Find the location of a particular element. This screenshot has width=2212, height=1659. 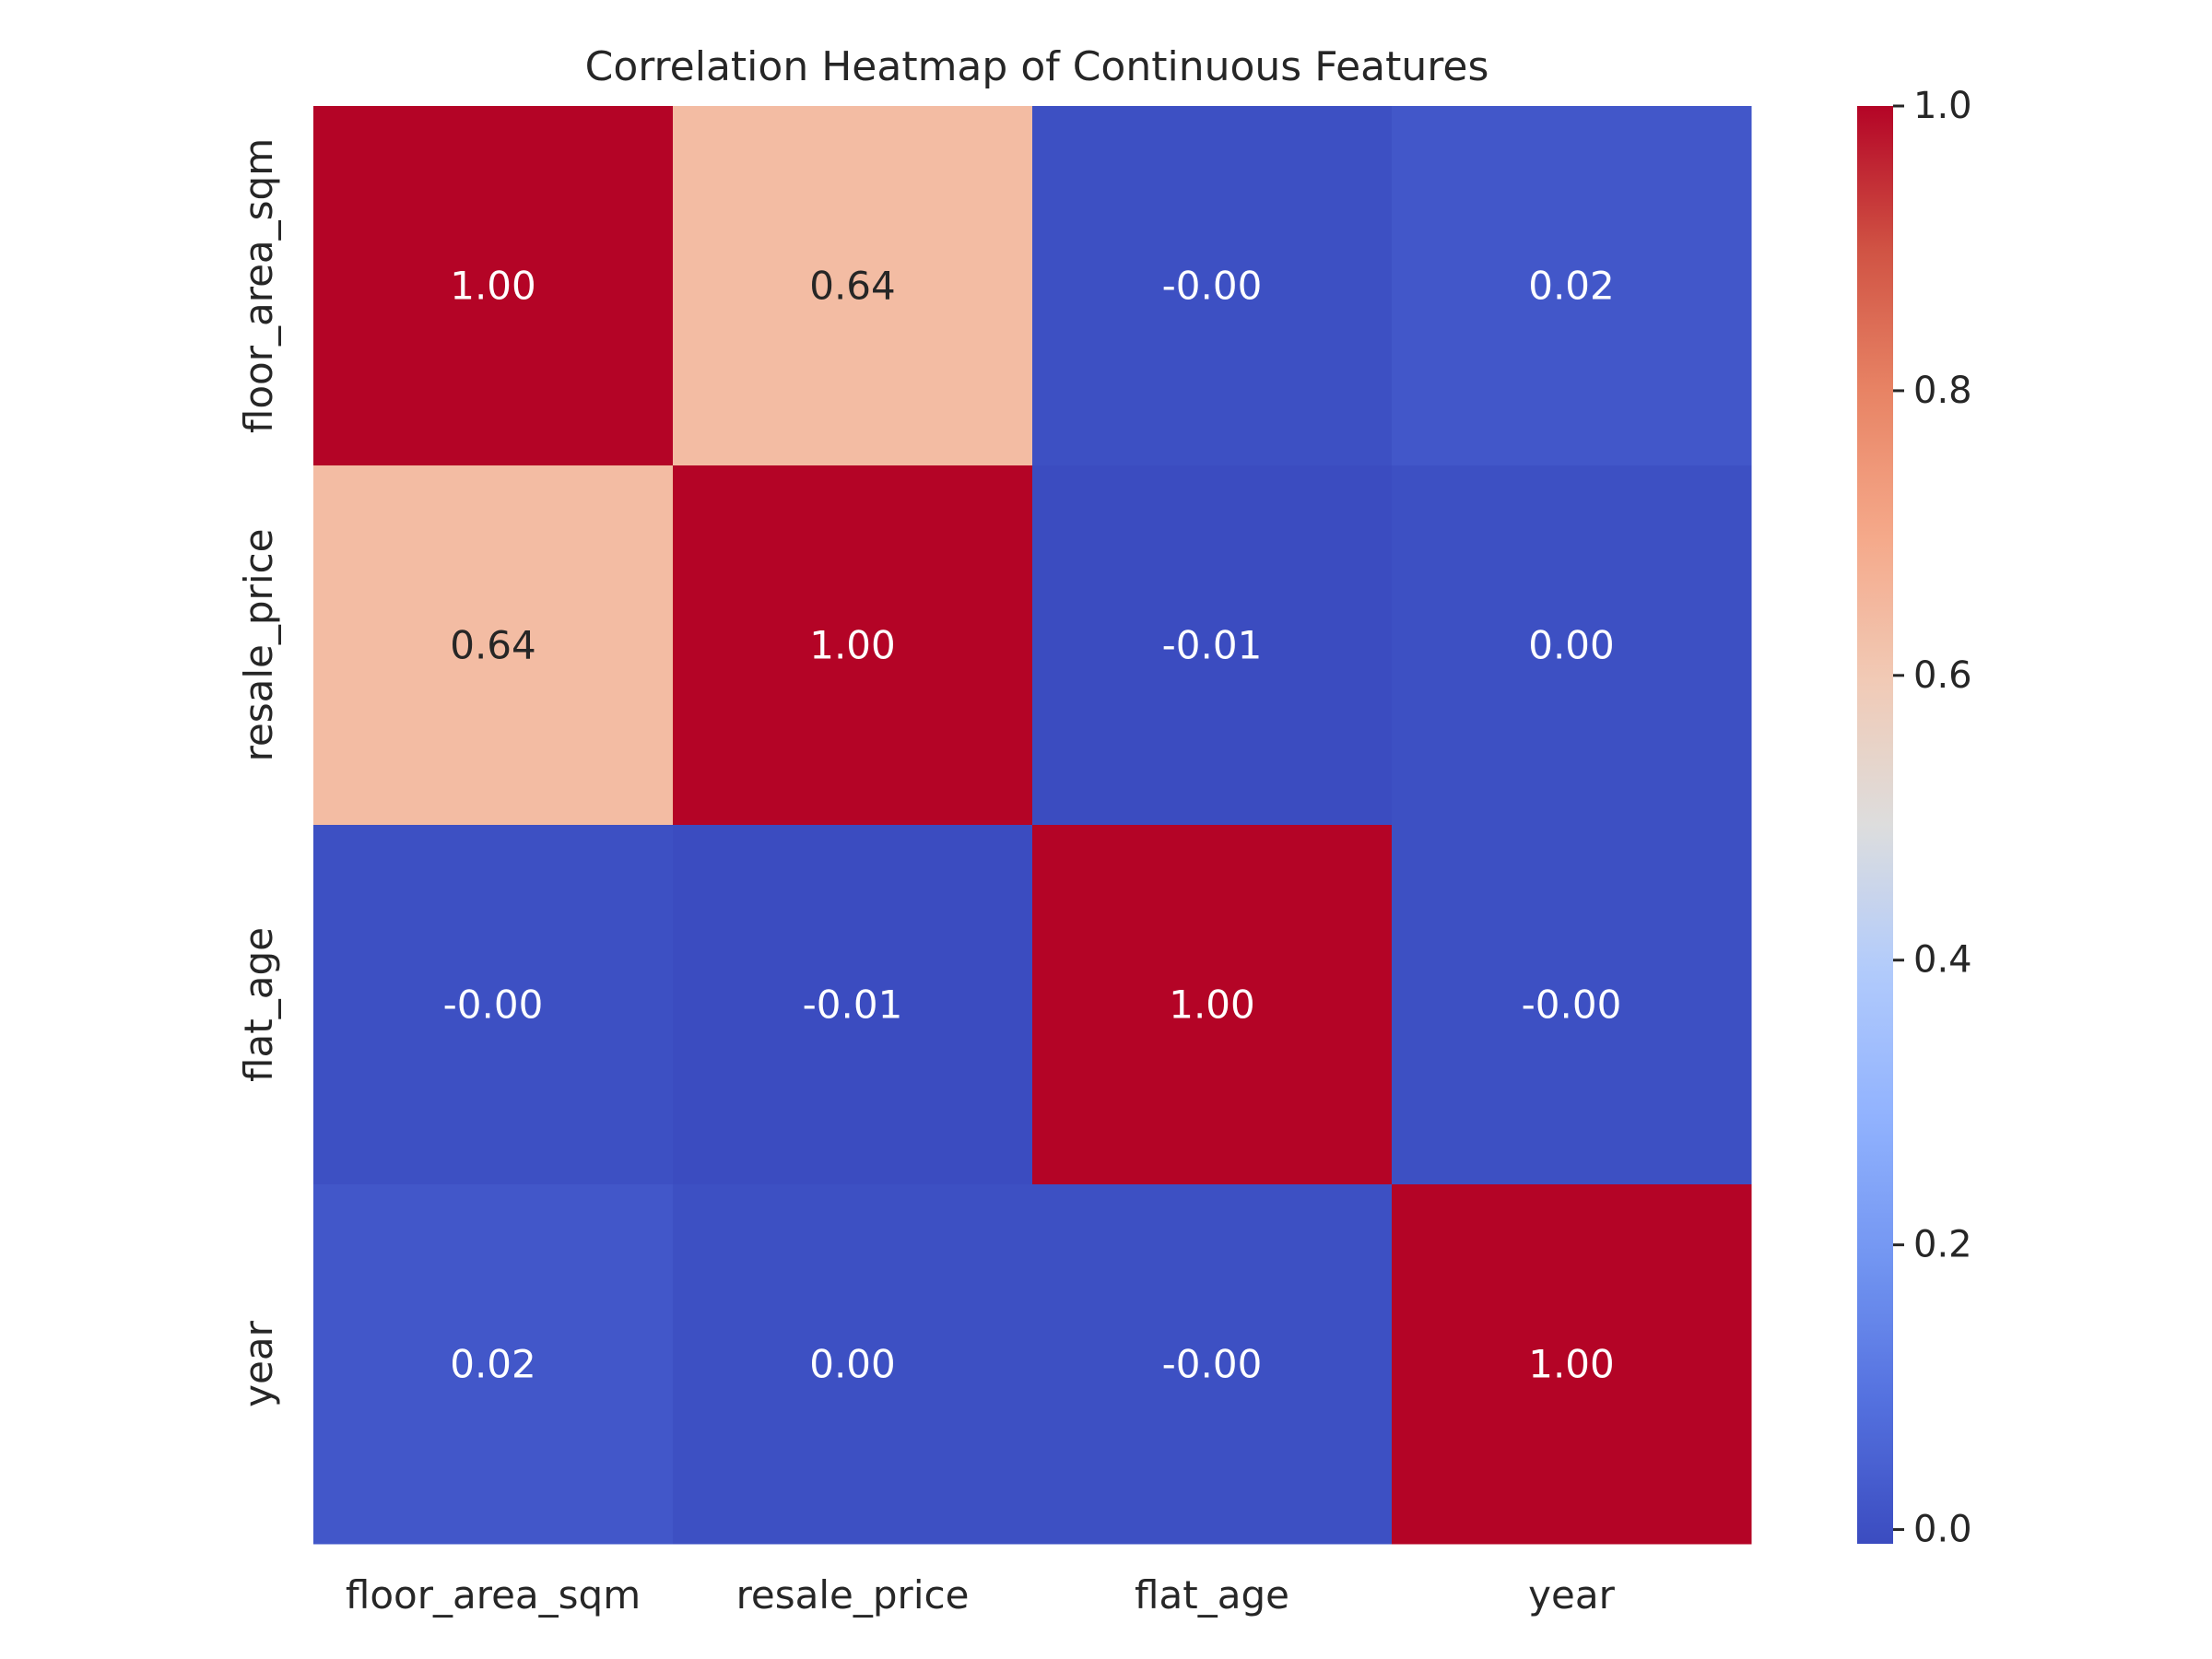

x-tick-label: flat_age is located at coordinates (1212, 1595).